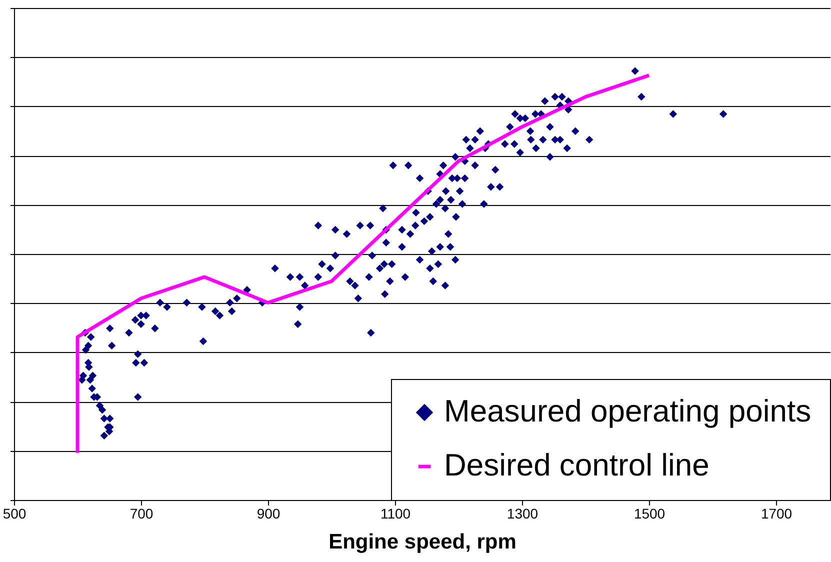  Describe the element at coordinates (142, 514) in the screenshot. I see `x-tick-label: 700` at that location.